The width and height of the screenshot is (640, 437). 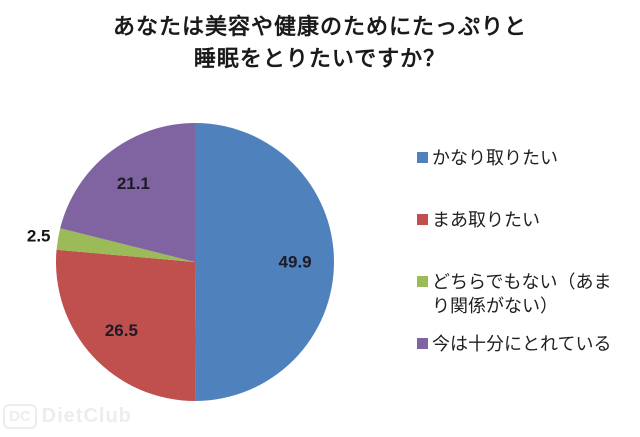 I want to click on legend-swatch-blue-icon, so click(x=422, y=157).